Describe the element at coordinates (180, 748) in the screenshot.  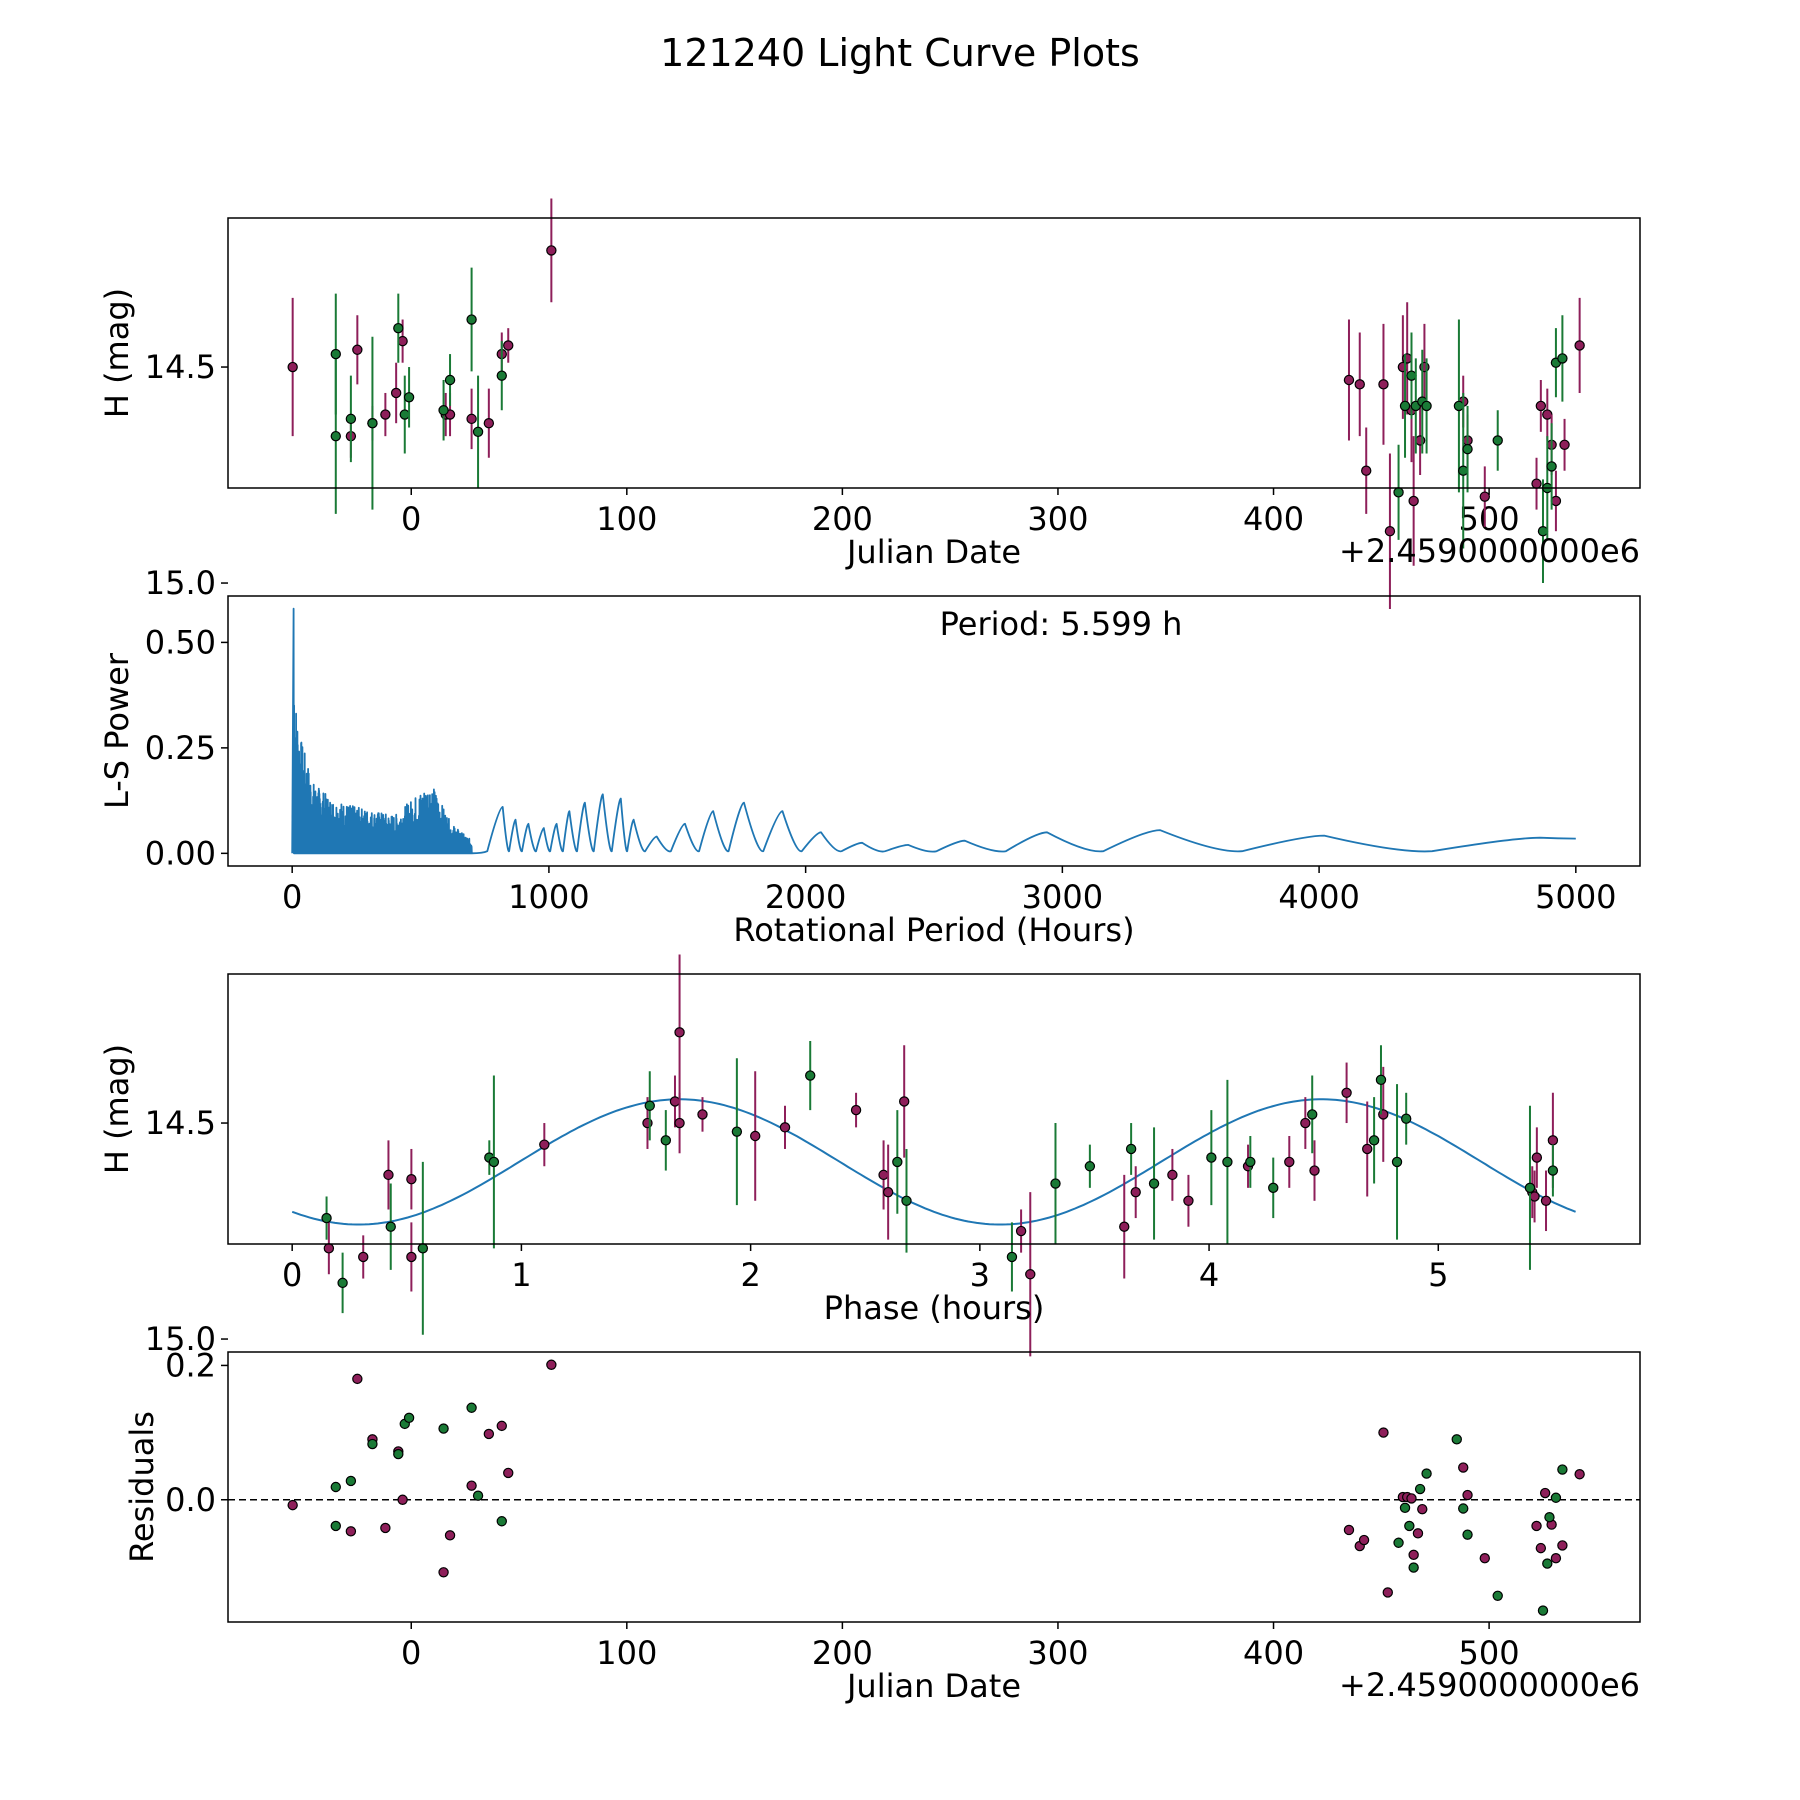
I see `periodogram-ytick-label: 0.25` at that location.